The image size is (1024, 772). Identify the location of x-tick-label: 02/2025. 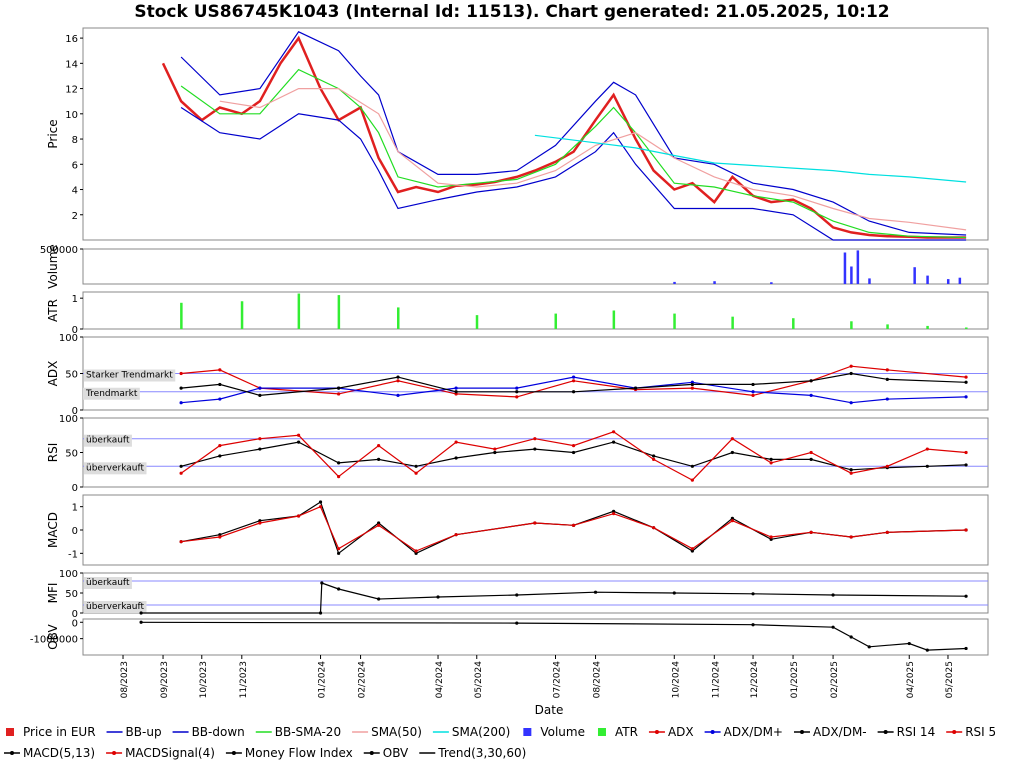
(835, 679).